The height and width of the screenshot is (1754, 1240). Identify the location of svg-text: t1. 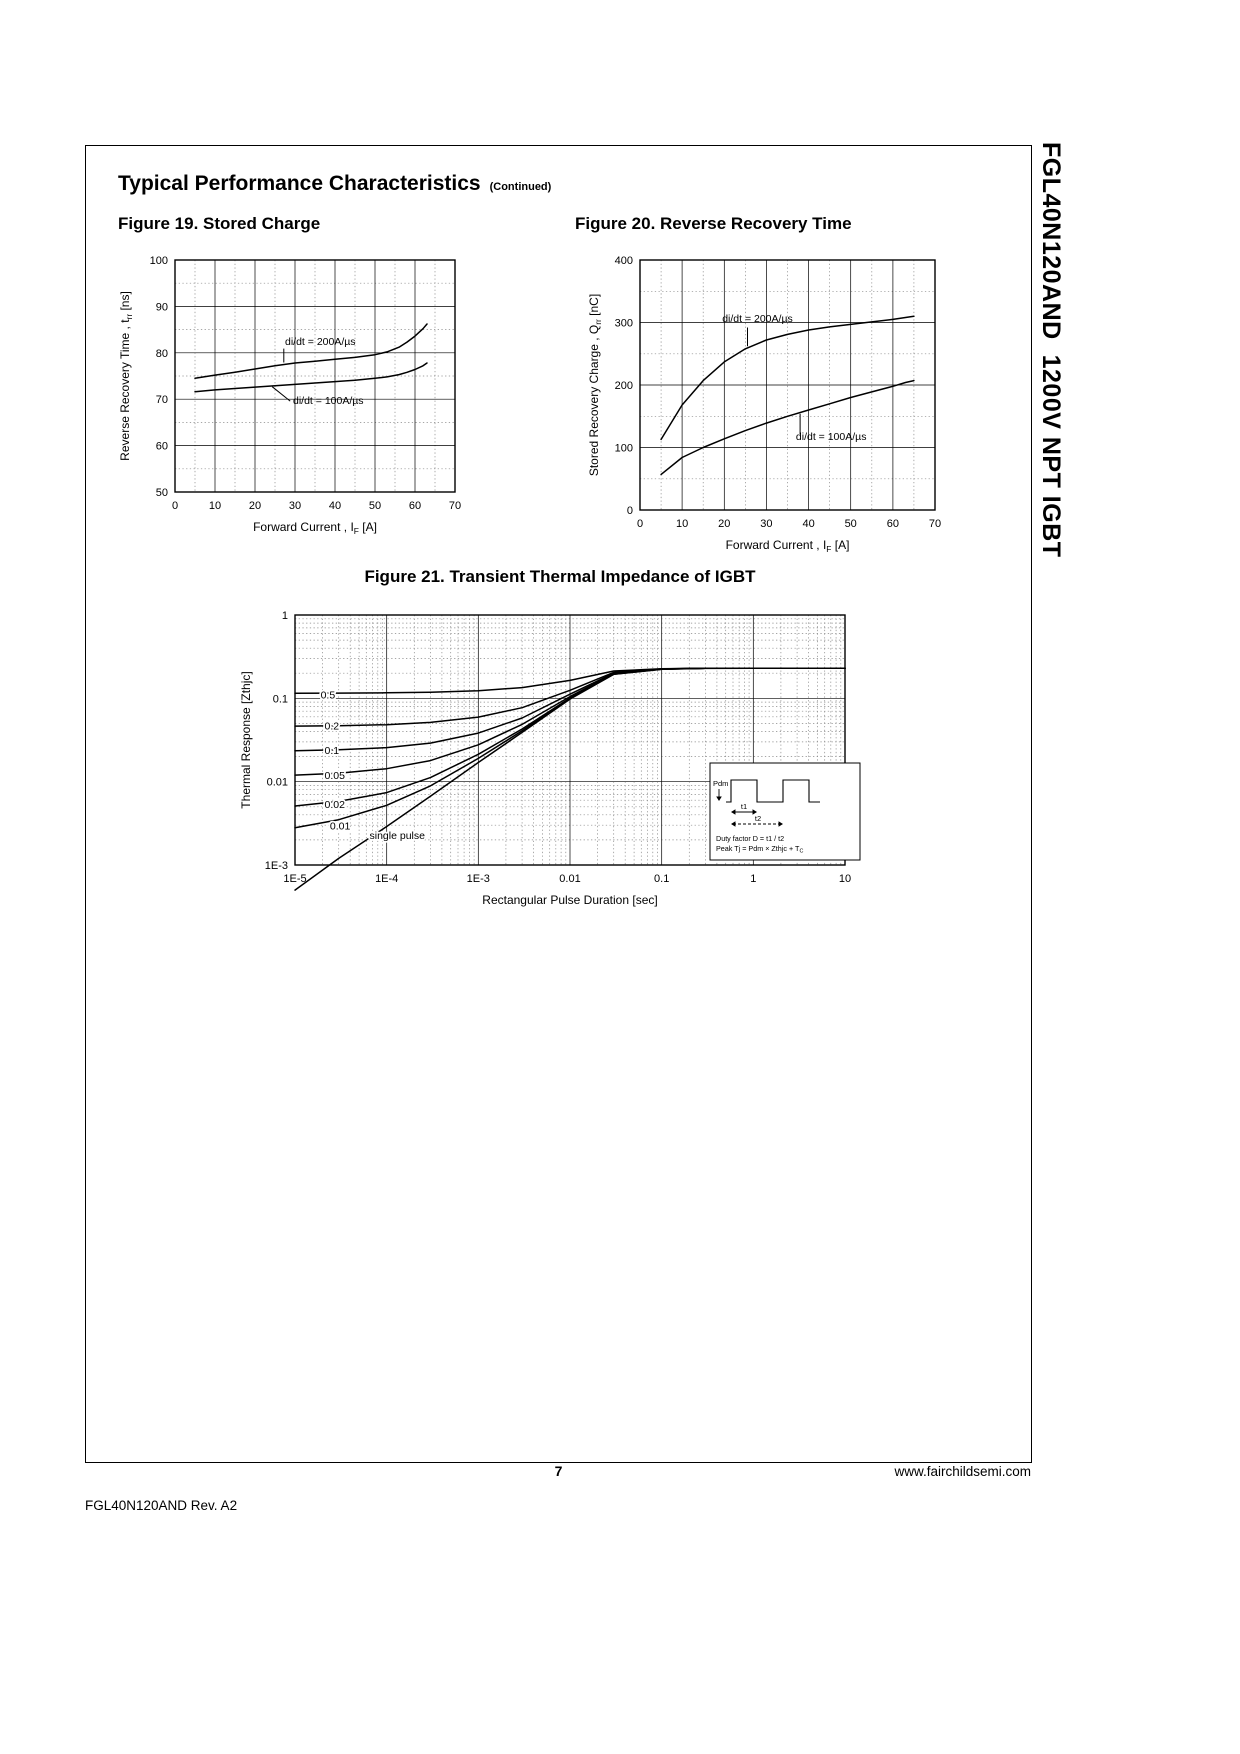
(744, 806).